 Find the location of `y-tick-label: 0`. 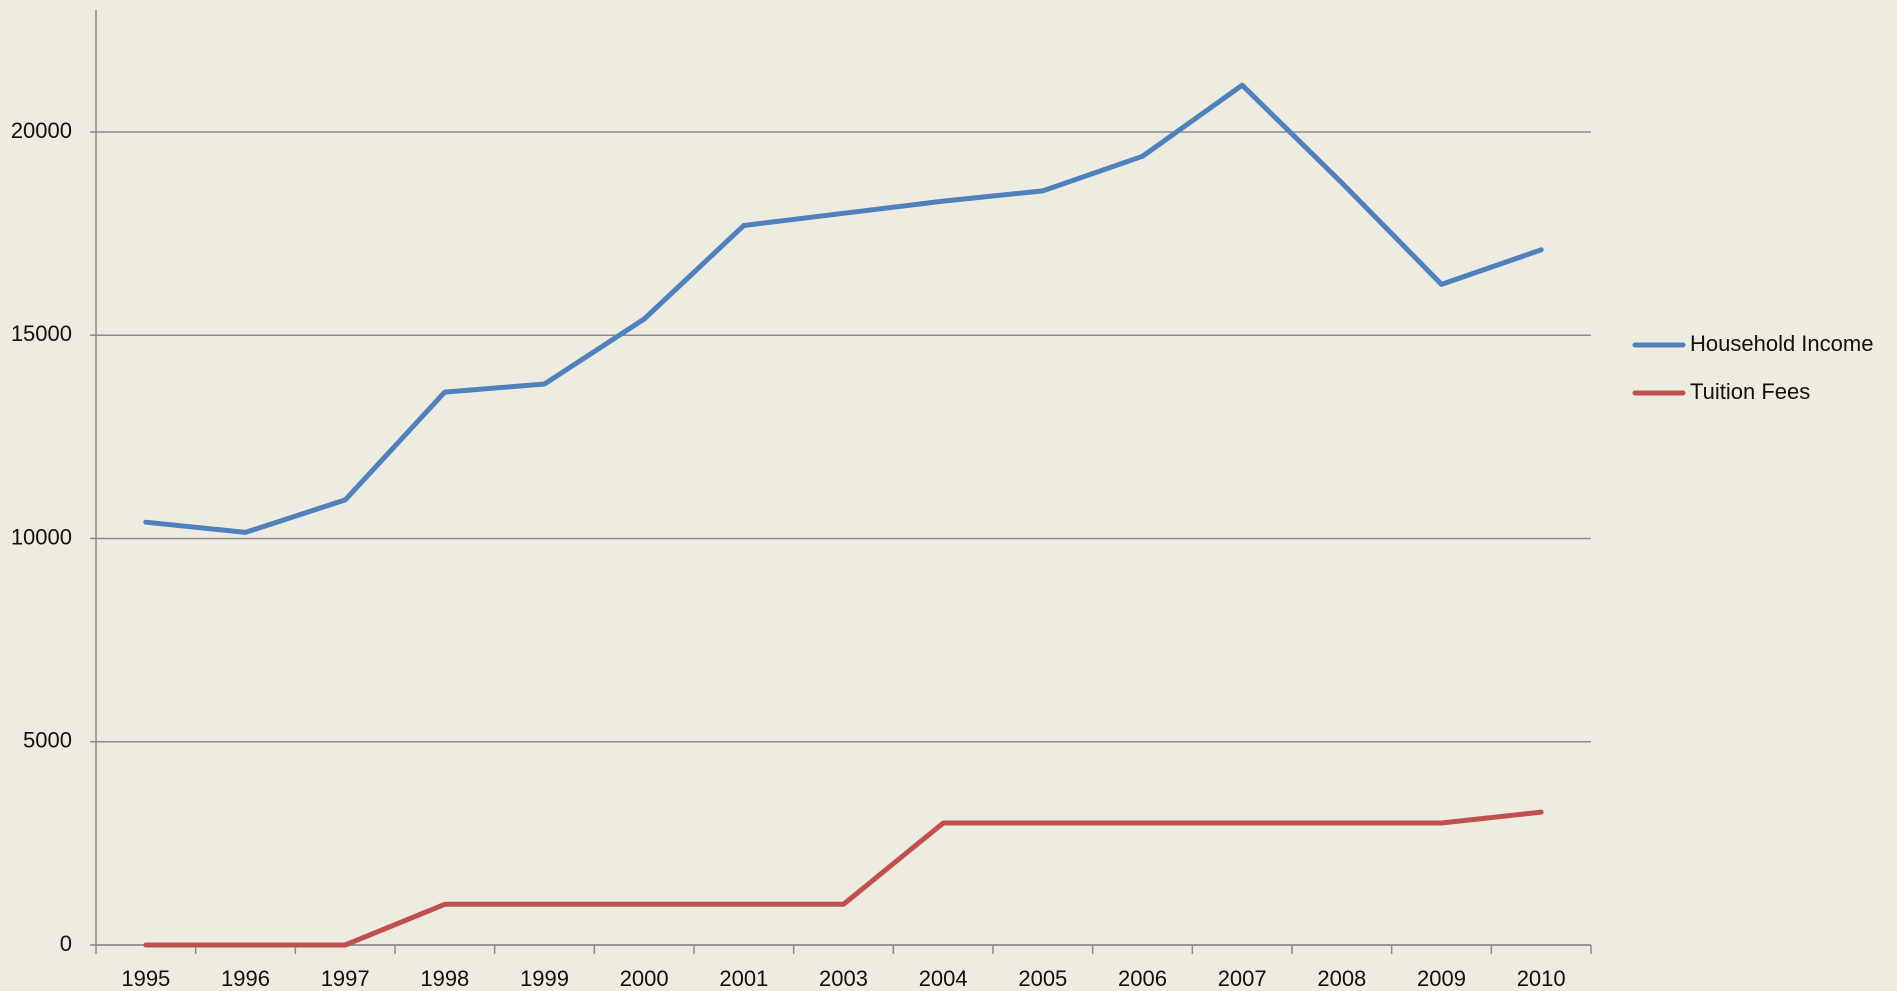

y-tick-label: 0 is located at coordinates (66, 943).